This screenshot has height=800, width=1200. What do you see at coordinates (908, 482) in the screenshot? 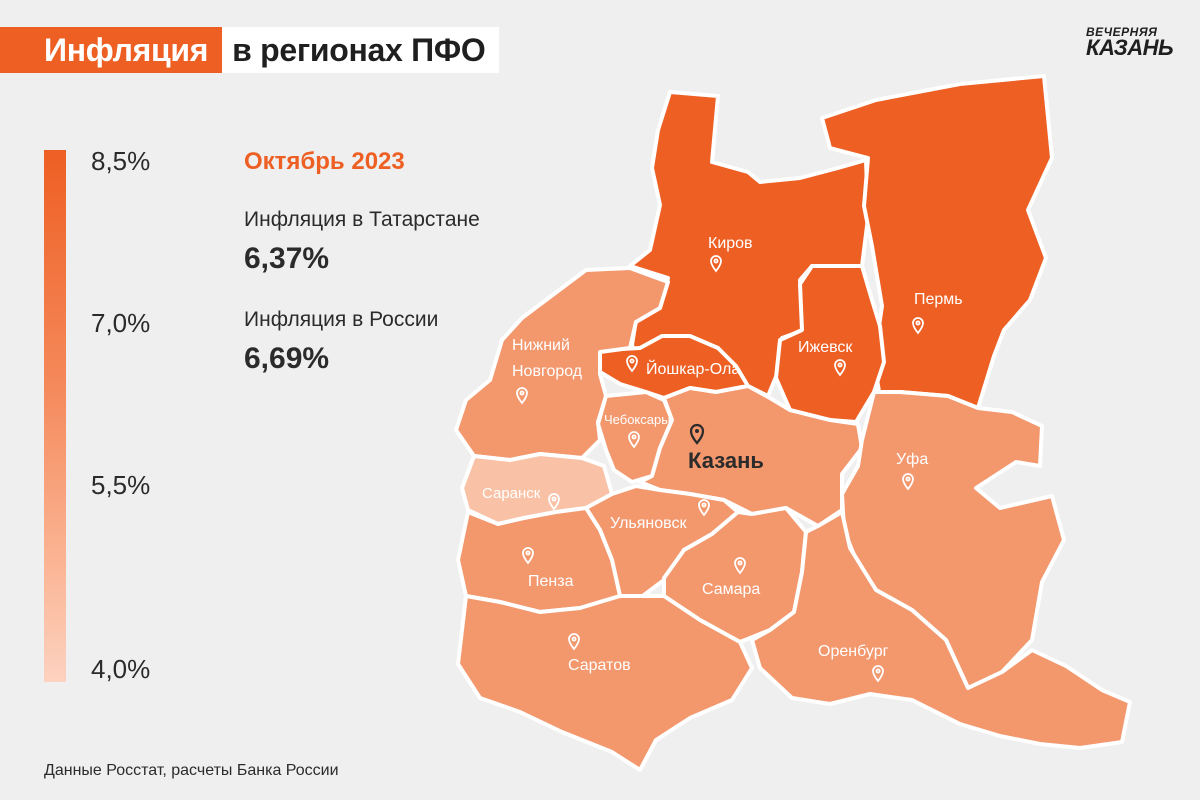
I see `ufa-pin-icon` at bounding box center [908, 482].